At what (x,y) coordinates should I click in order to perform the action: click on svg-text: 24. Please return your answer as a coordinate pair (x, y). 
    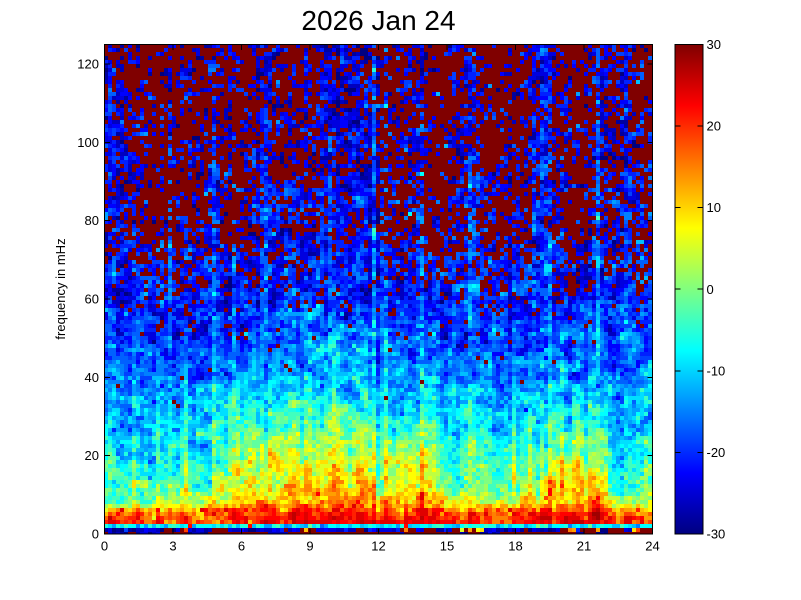
    Looking at the image, I should click on (652, 546).